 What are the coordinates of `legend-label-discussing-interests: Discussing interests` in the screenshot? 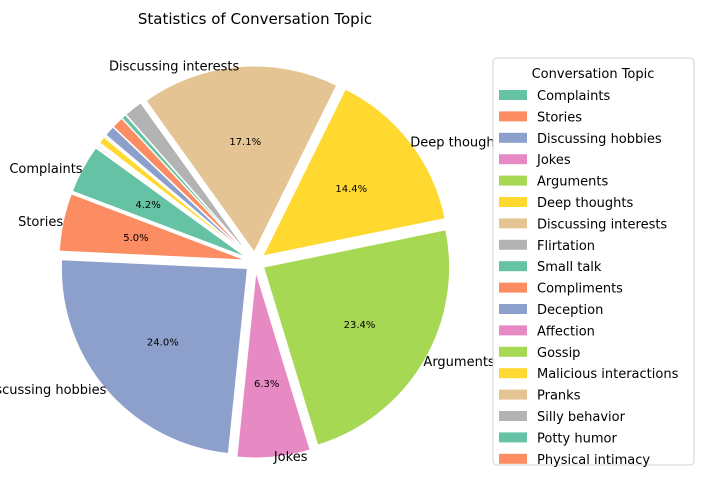 It's located at (602, 224).